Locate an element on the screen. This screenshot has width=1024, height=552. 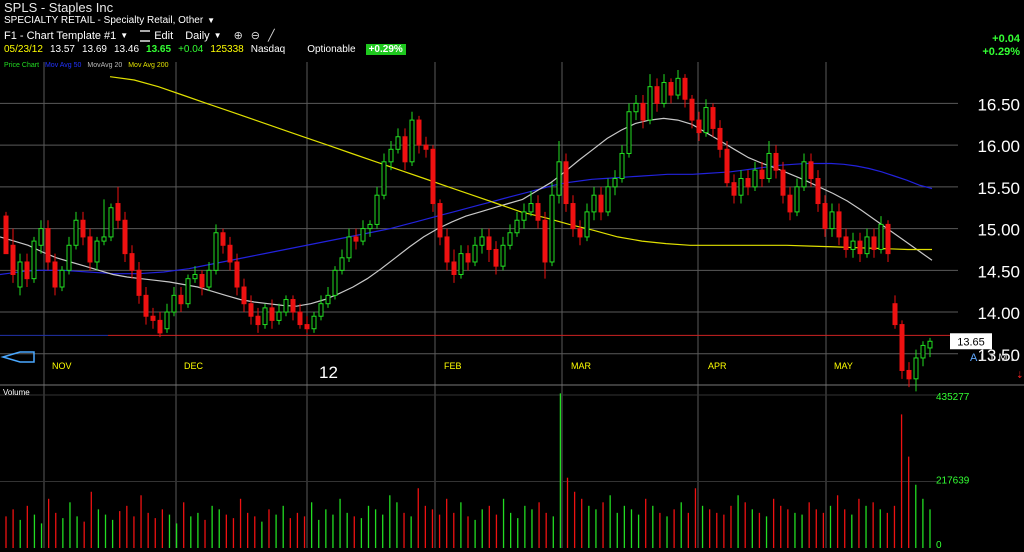
legend-price-chart: Price Chart is located at coordinates (22, 65).